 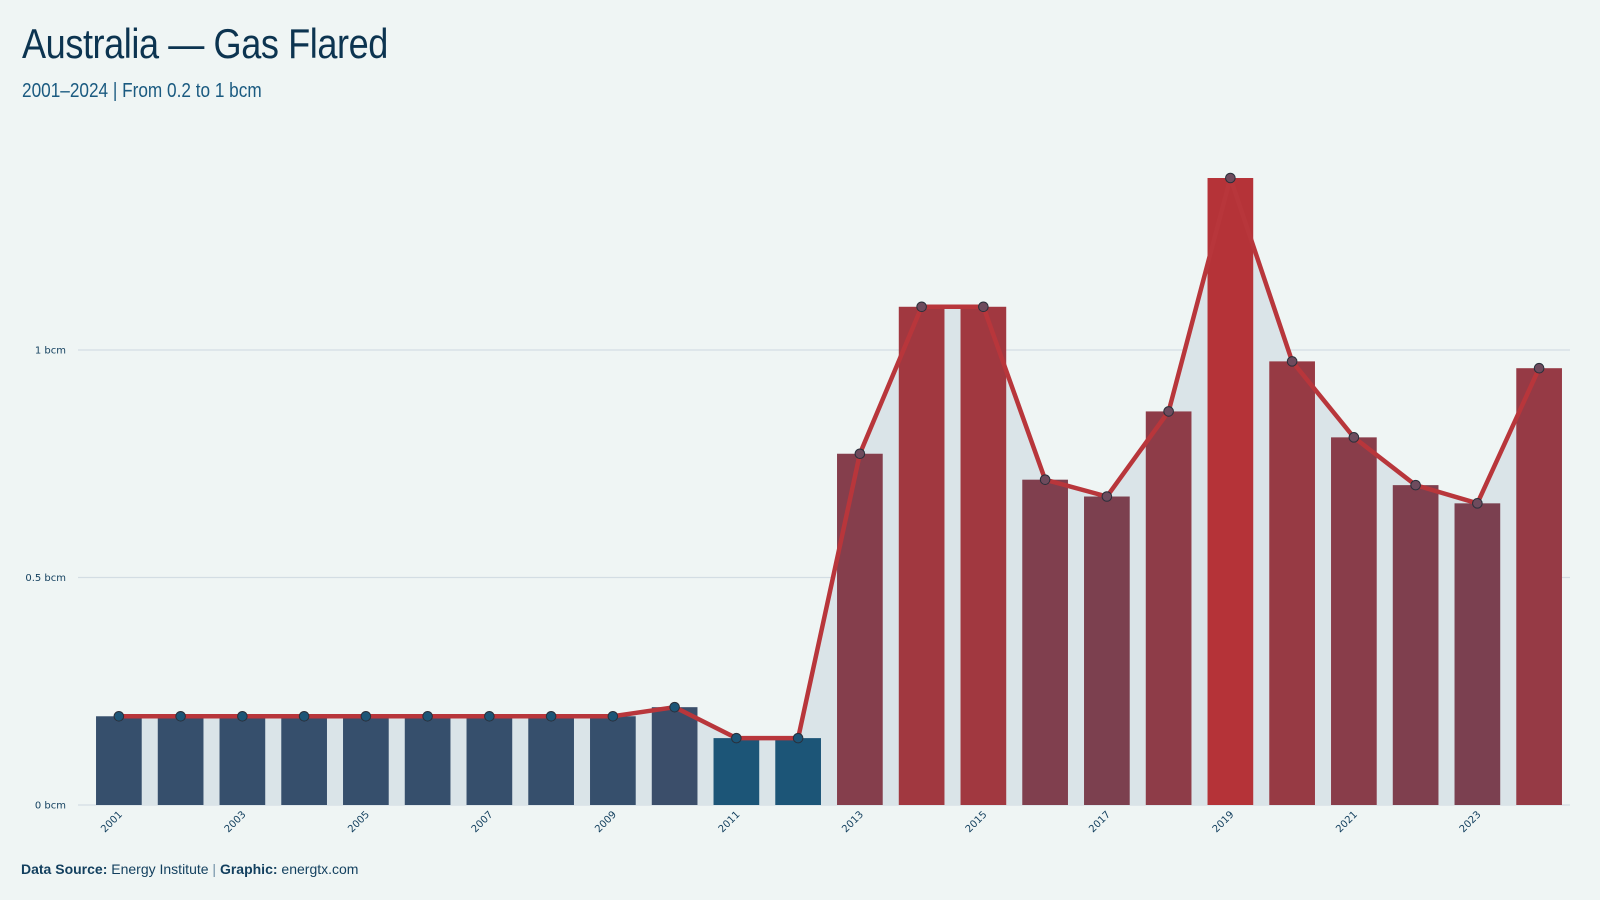 What do you see at coordinates (1292, 361) in the screenshot?
I see `marker-2020` at bounding box center [1292, 361].